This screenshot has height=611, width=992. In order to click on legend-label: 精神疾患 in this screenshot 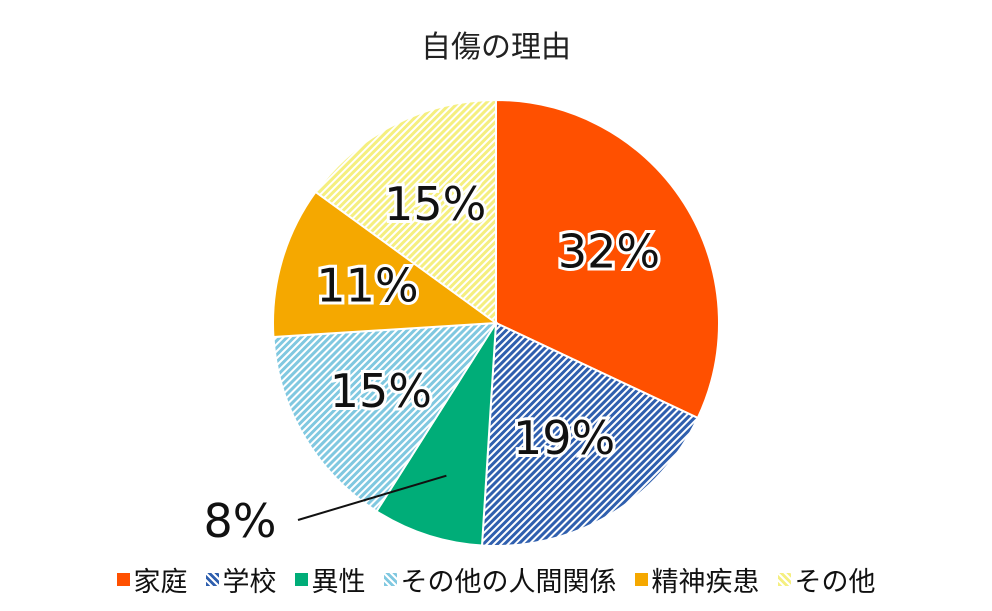, I will do `click(705, 582)`.